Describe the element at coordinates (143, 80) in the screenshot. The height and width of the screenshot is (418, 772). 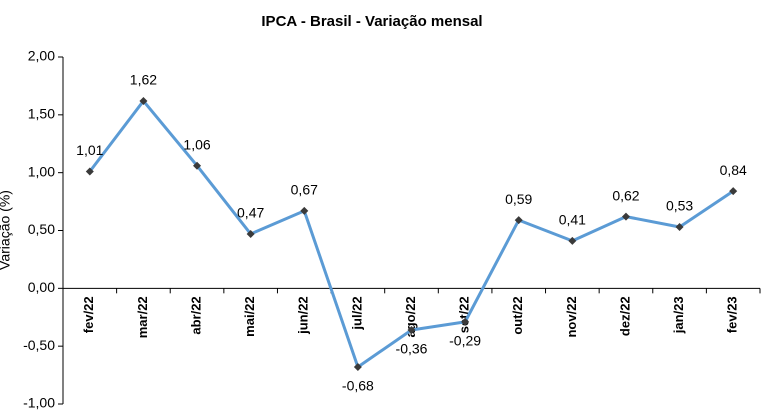
I see `data-label: 1,62` at that location.